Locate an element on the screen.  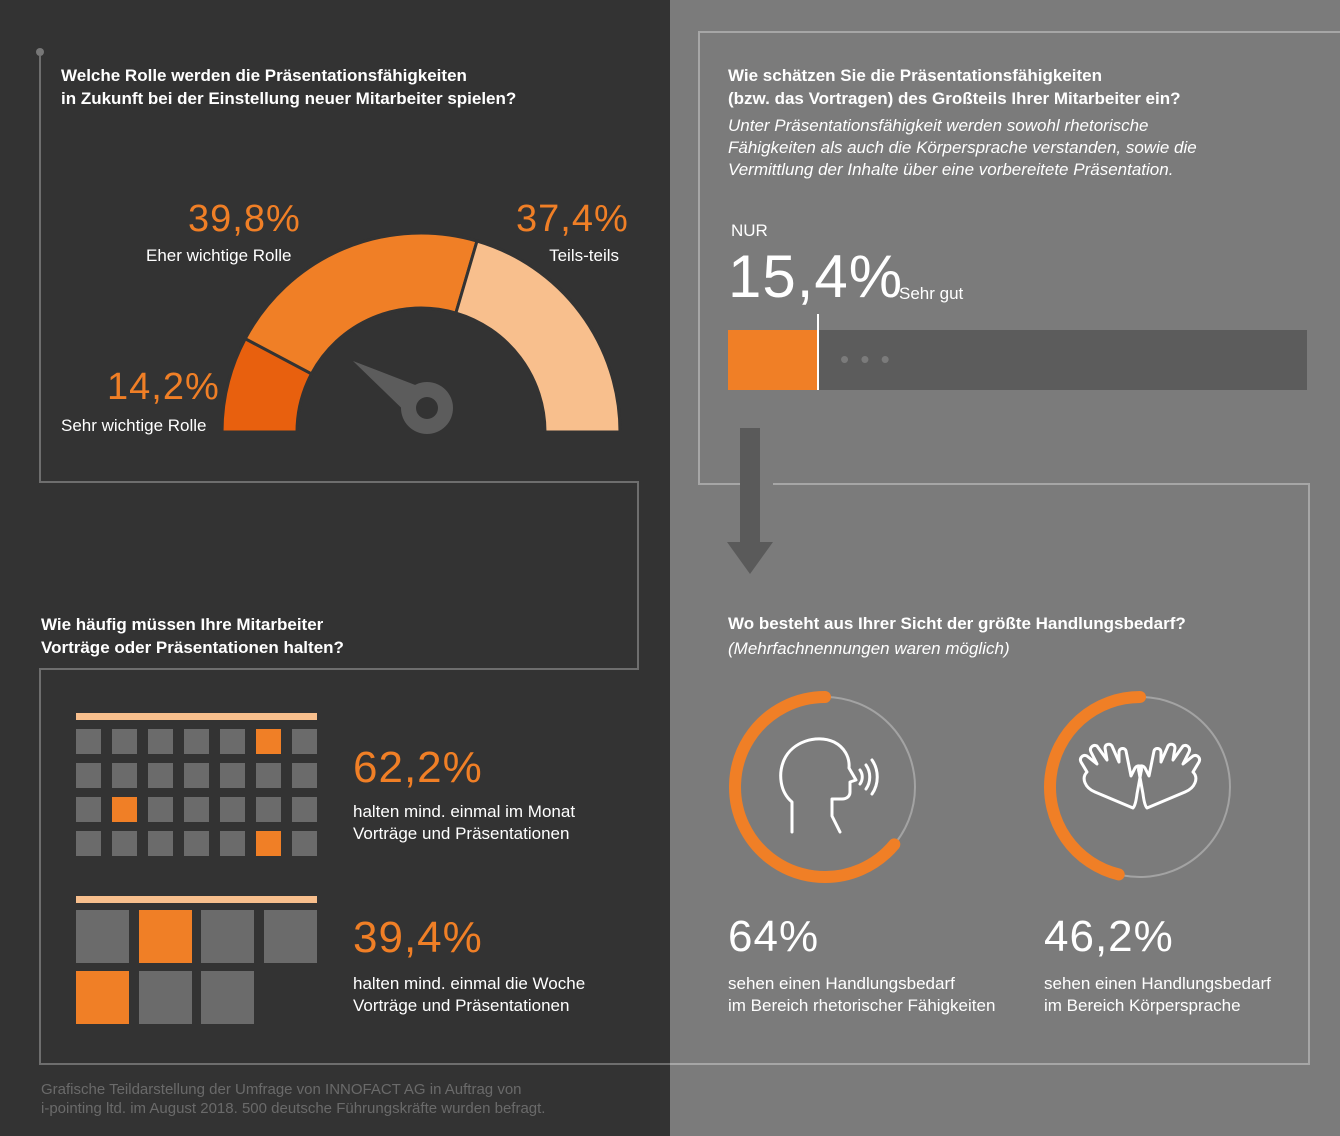
gauge-segment-eher is located at coordinates (361, 303).